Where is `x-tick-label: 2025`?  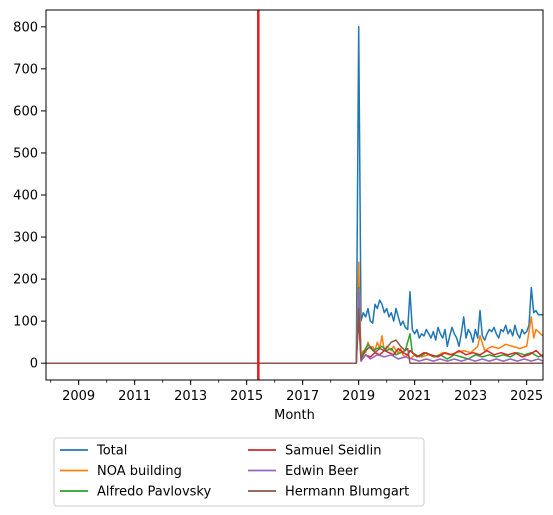 x-tick-label: 2025 is located at coordinates (526, 396).